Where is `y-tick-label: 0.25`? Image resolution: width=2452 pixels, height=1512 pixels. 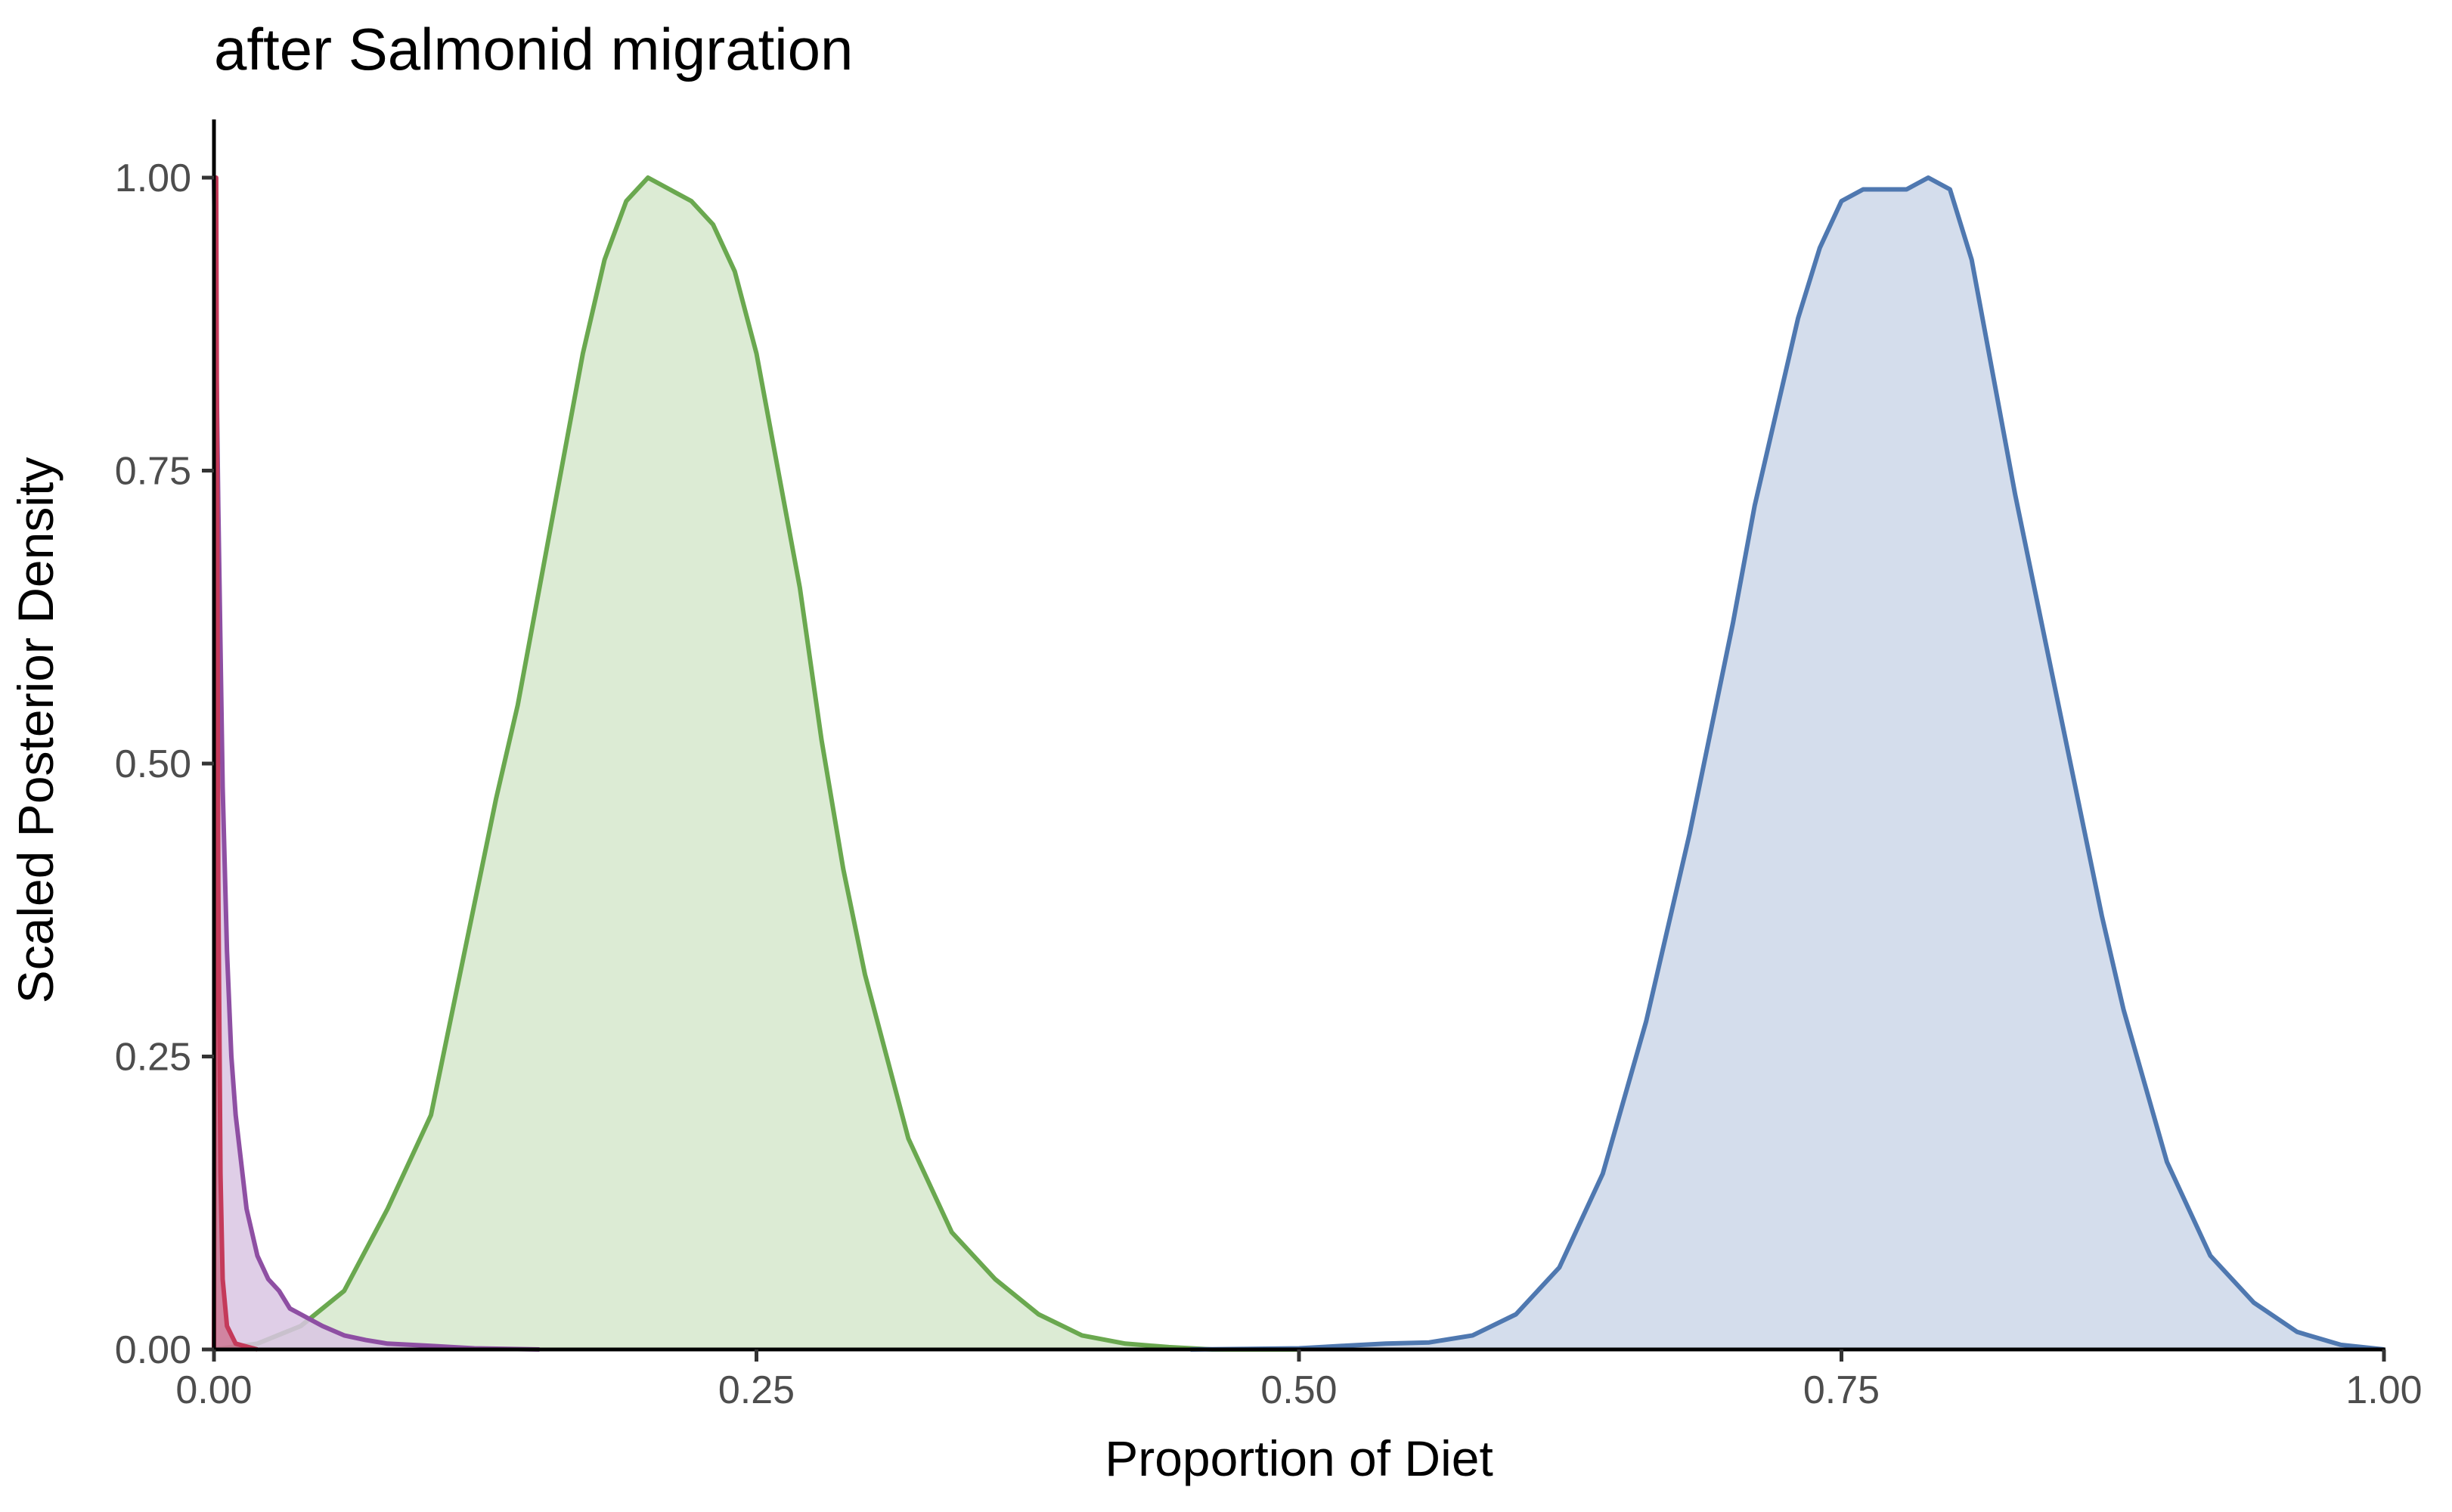
y-tick-label: 0.25 is located at coordinates (153, 1058).